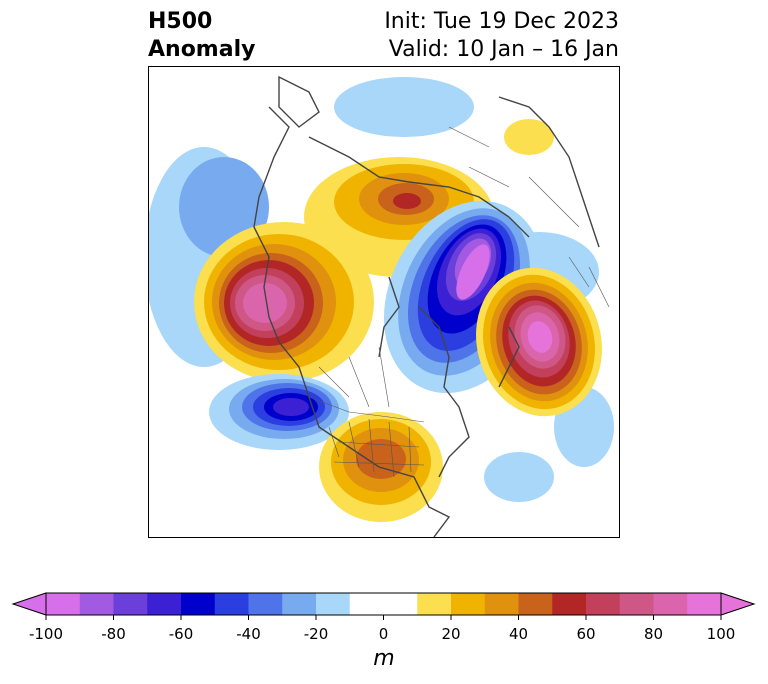 Image resolution: width=768 pixels, height=684 pixels. Describe the element at coordinates (509, 357) in the screenshot. I see `japan-coast` at that location.